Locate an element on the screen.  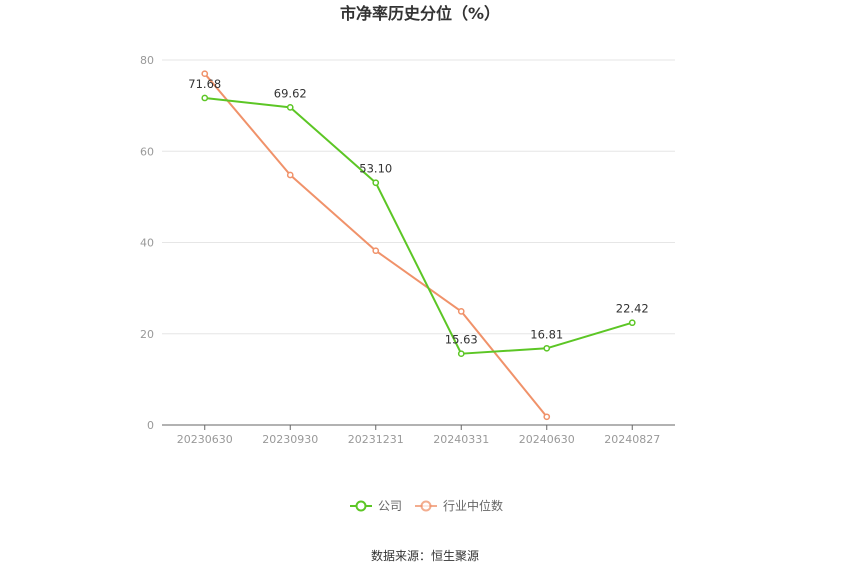
source-note: 数据来源：恒生聚源 is located at coordinates (425, 555).